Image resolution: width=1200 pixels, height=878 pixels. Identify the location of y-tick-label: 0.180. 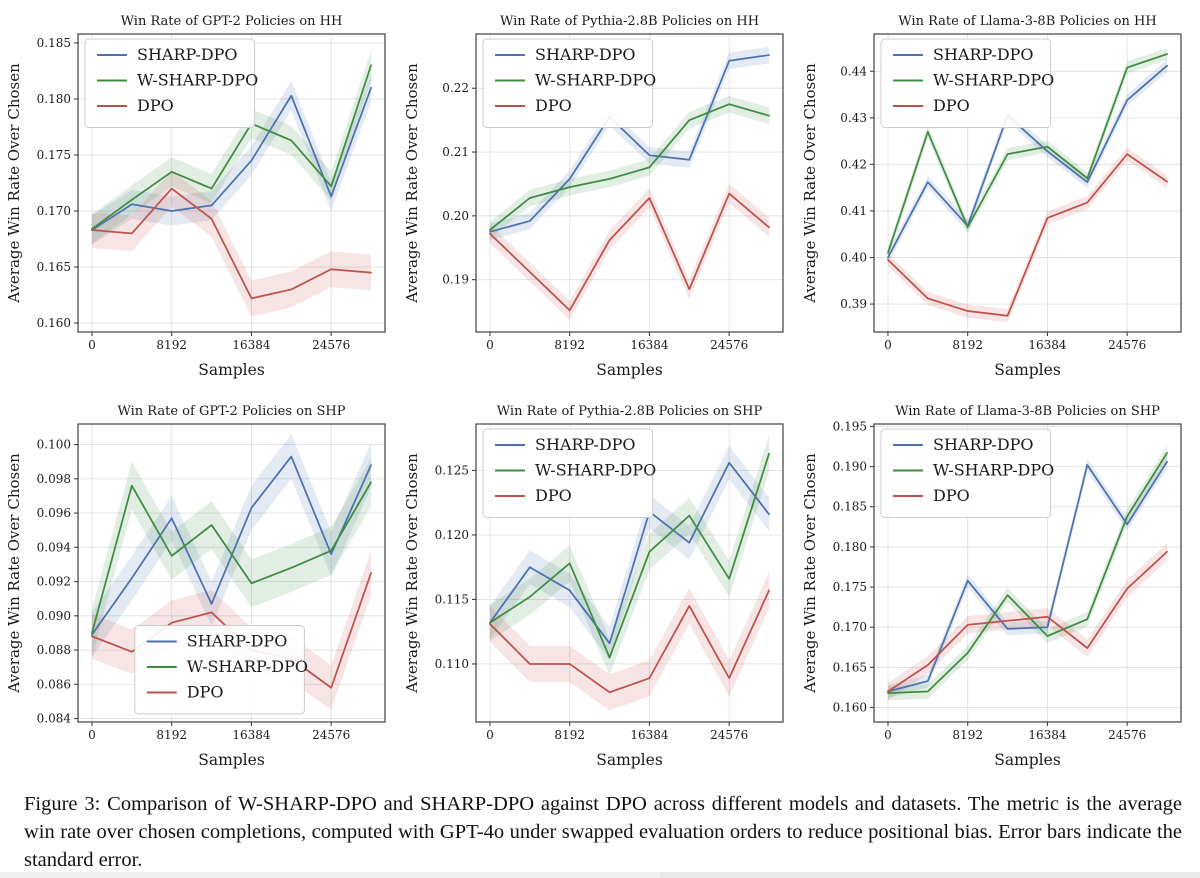
(54, 99).